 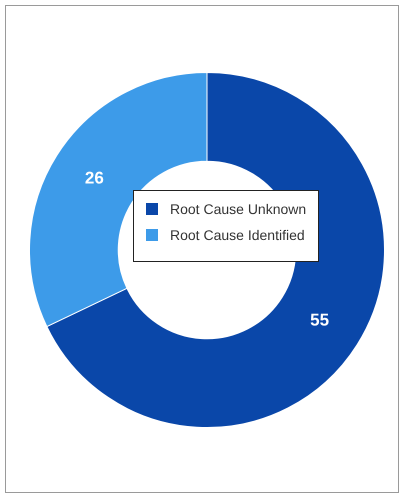 I want to click on legend-label: Root Cause Unknown, so click(x=238, y=209).